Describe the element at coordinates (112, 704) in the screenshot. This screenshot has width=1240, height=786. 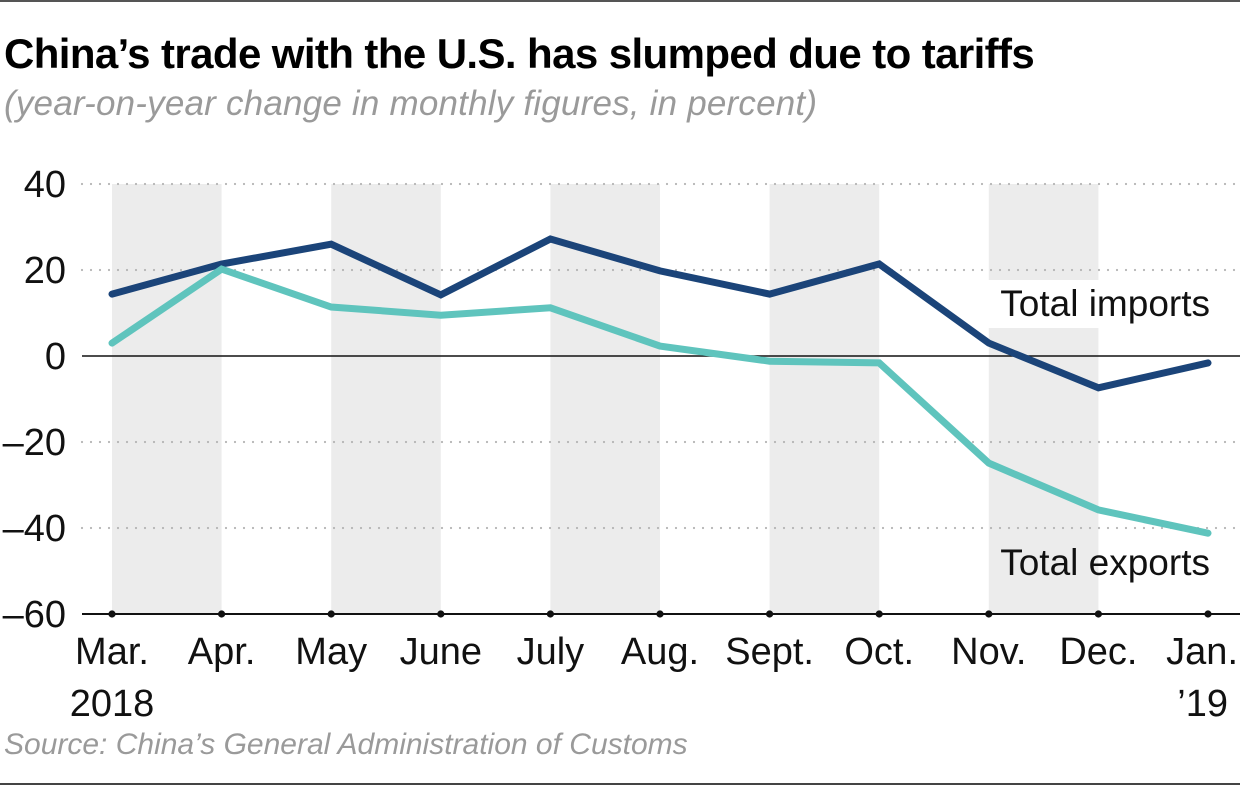
I see `x-tick-sublabel: 2018` at that location.